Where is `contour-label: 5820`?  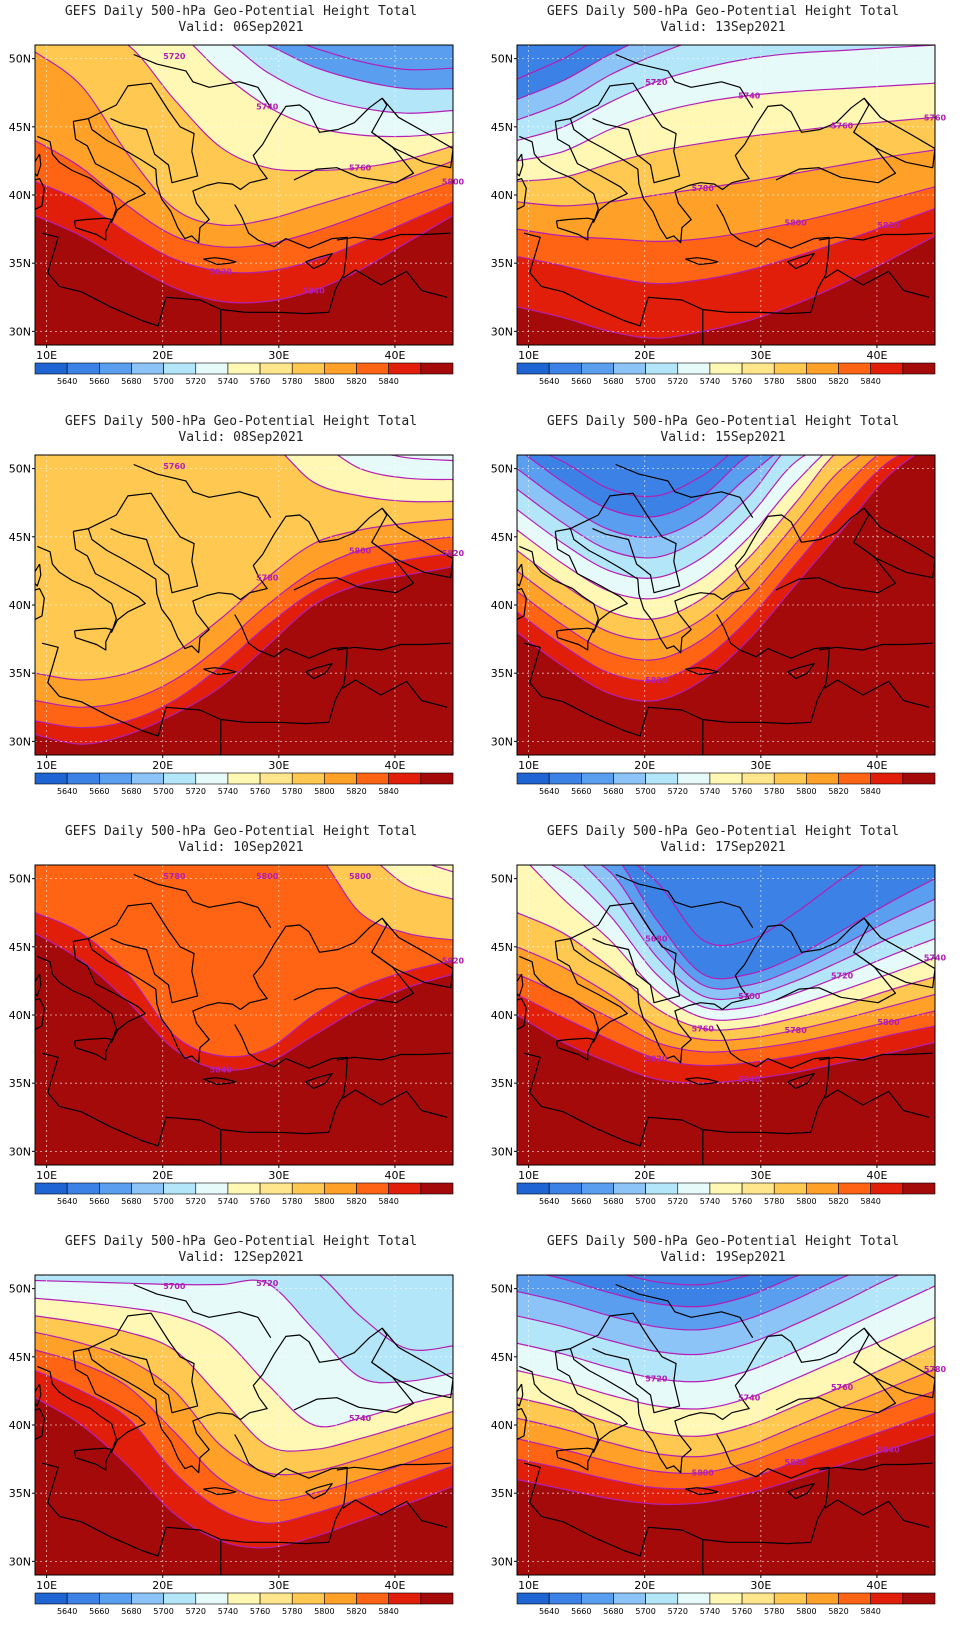 contour-label: 5820 is located at coordinates (656, 680).